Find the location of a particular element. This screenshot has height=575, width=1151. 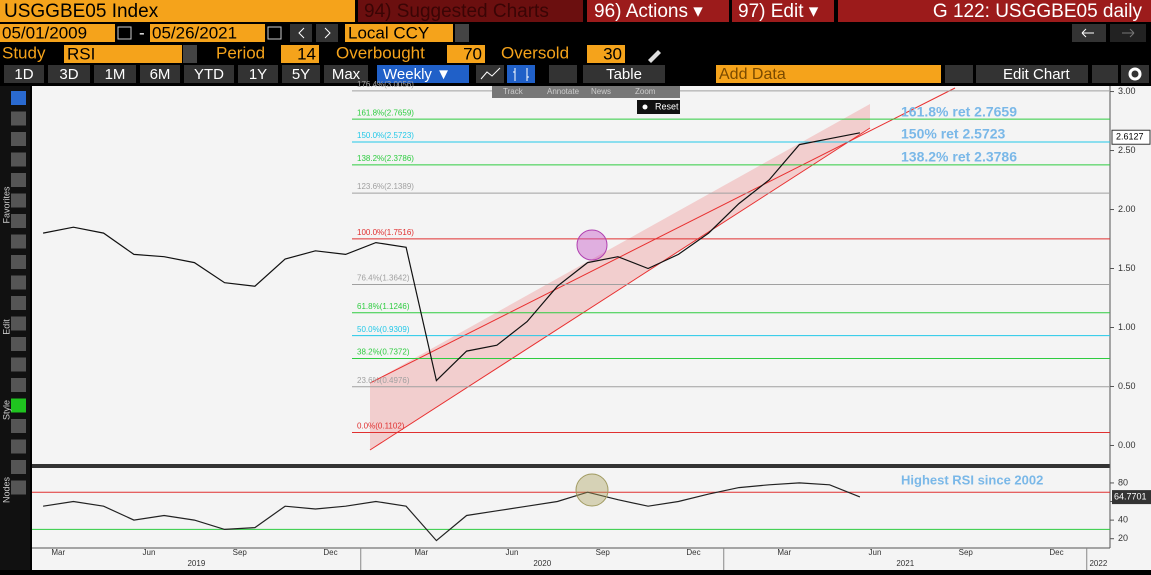

side-label: Favorites is located at coordinates (6, 205).